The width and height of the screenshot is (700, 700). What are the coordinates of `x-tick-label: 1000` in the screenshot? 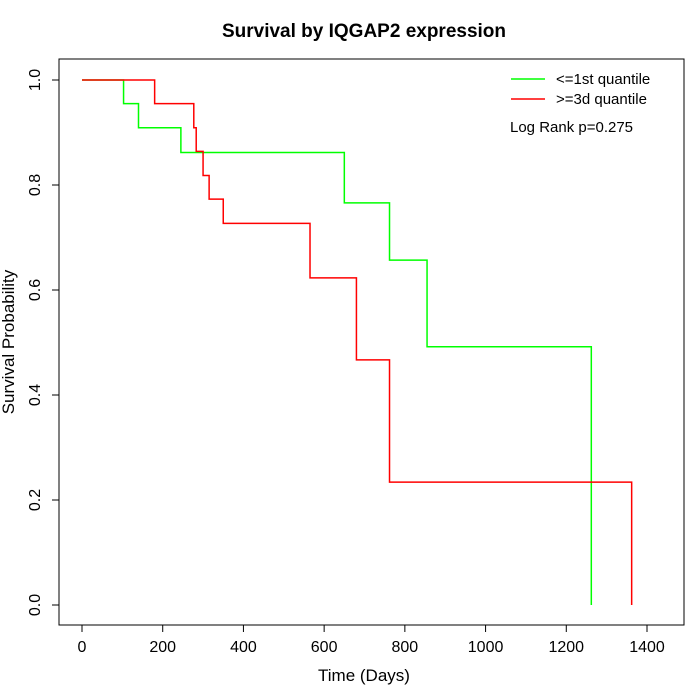 It's located at (486, 647).